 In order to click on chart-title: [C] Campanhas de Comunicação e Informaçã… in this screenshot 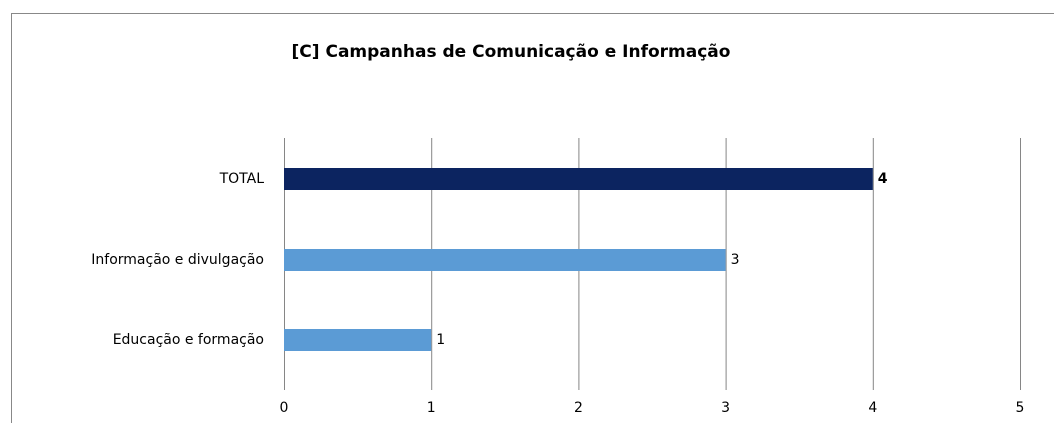, I will do `click(511, 52)`.